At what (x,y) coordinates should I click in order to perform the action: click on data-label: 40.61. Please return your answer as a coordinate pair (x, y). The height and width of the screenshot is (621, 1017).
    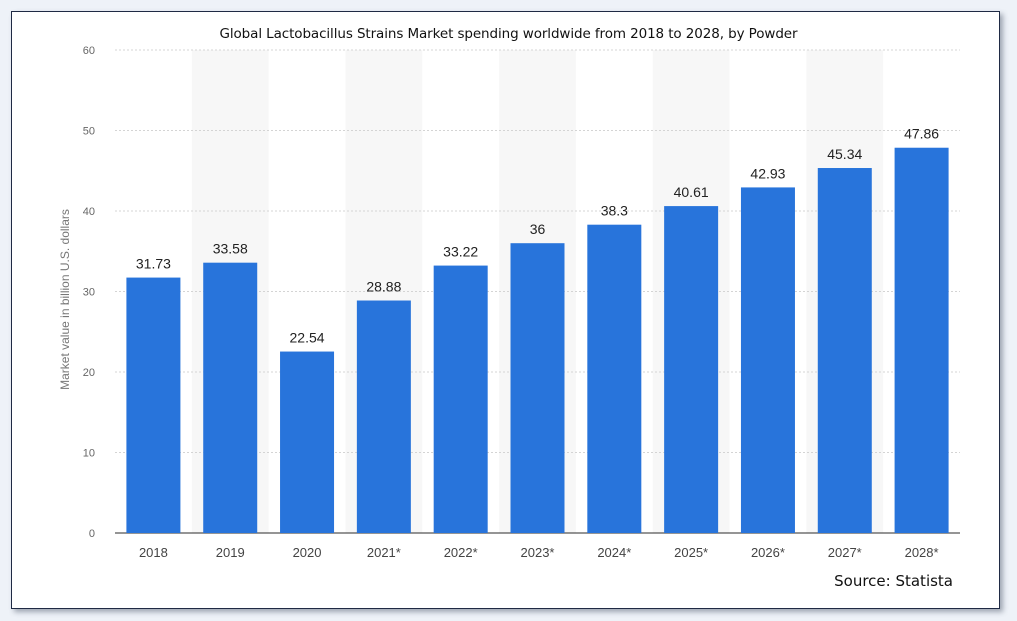
    Looking at the image, I should click on (691, 192).